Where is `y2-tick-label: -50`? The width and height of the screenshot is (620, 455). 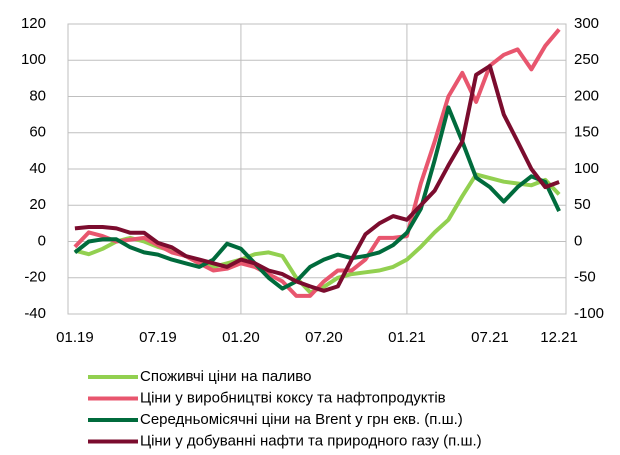
y2-tick-label: -50 is located at coordinates (585, 277).